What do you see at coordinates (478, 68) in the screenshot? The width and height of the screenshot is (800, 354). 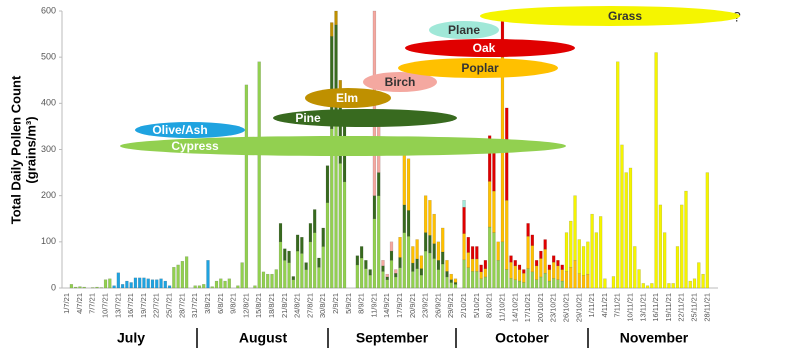 I see `legend-swatch` at bounding box center [478, 68].